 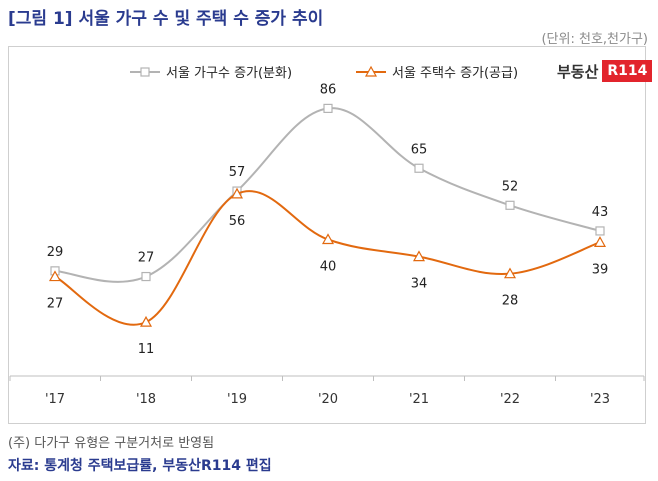 What do you see at coordinates (146, 258) in the screenshot?
I see `data-label-households: 27` at bounding box center [146, 258].